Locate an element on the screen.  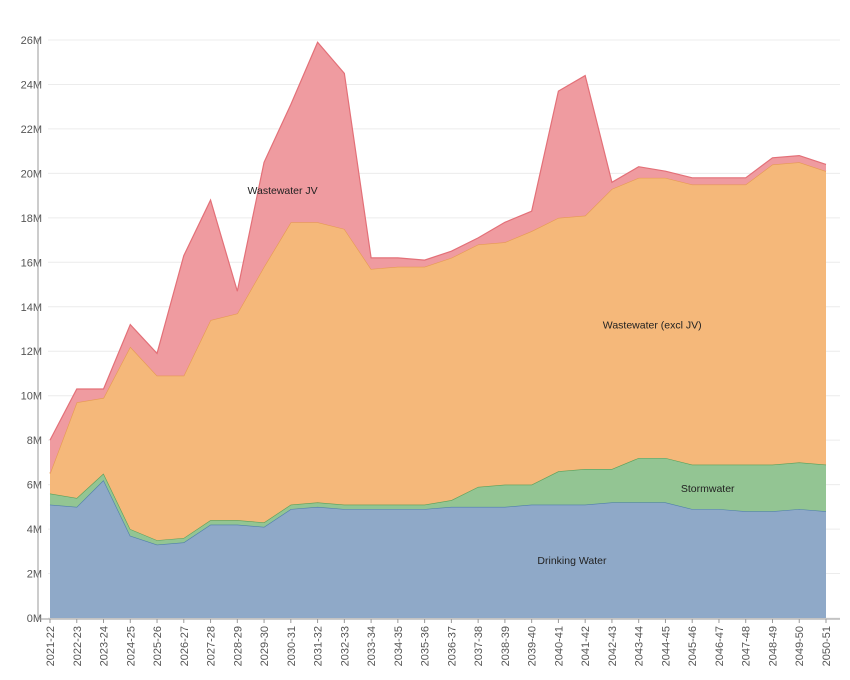
y-tick-label: 6M is located at coordinates (34, 486).